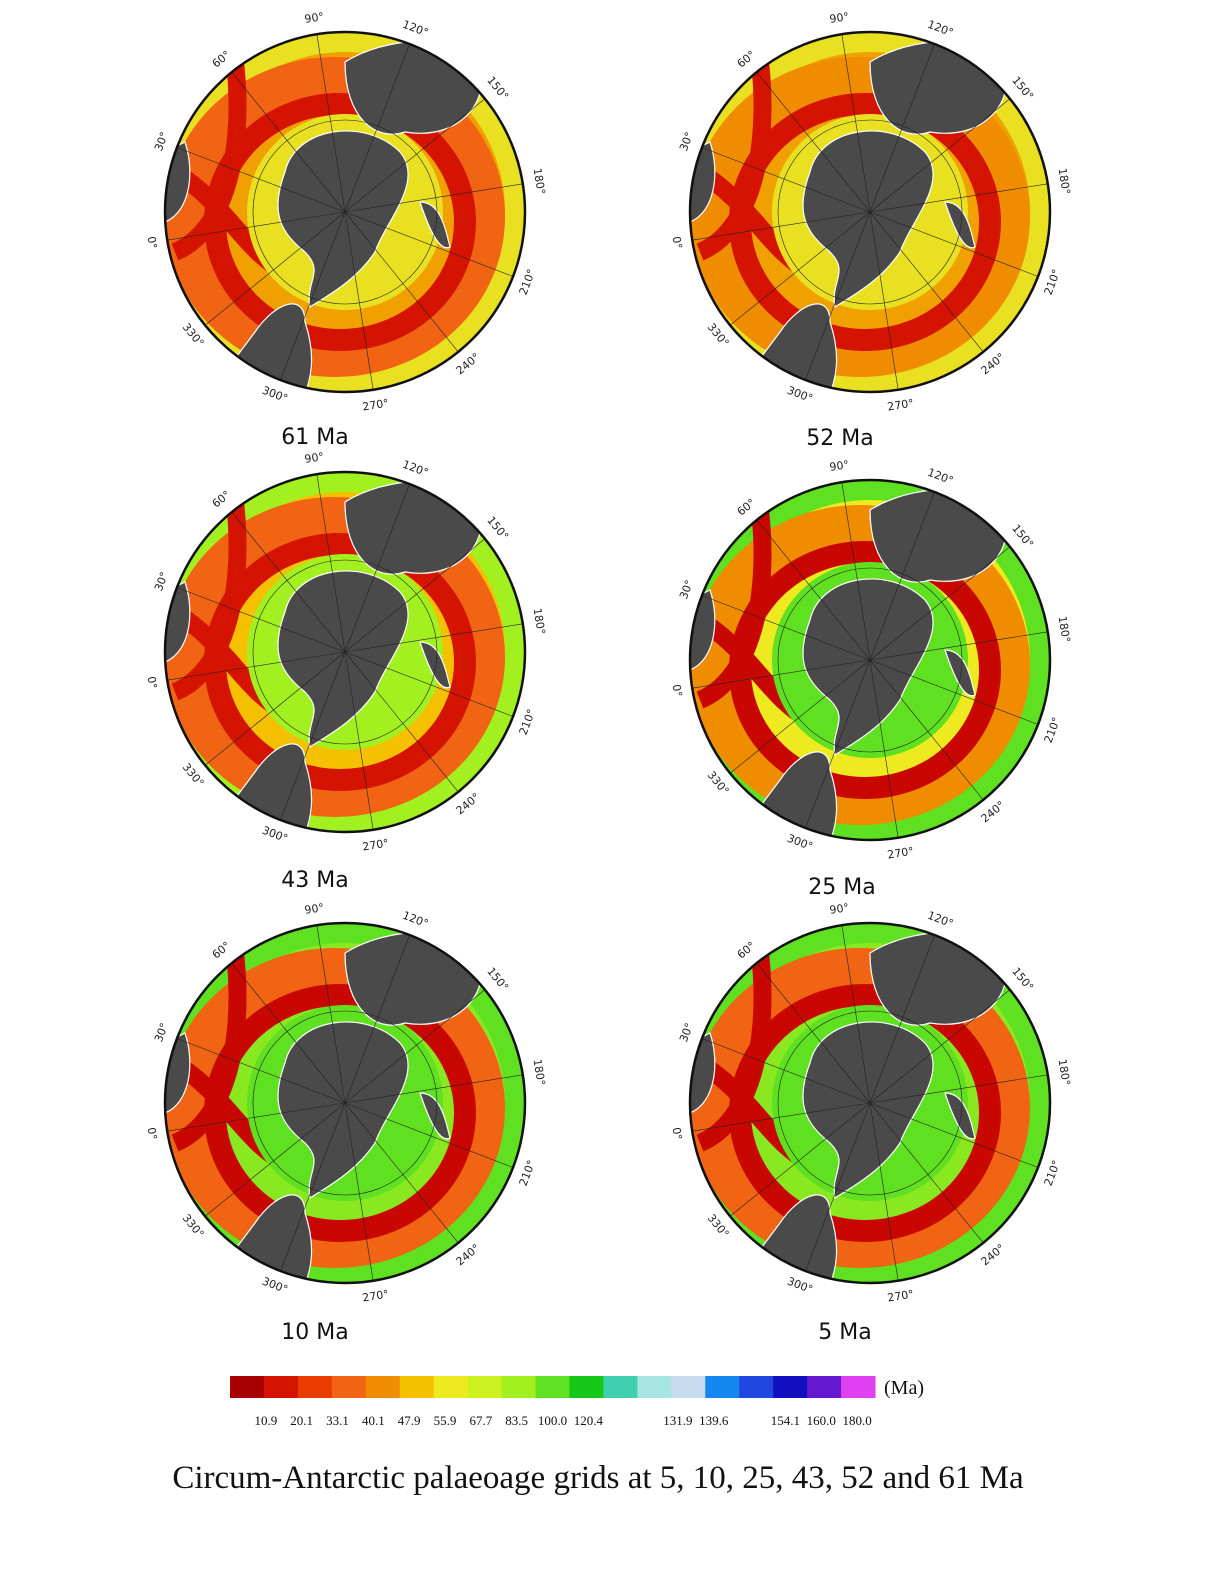 The image size is (1224, 1584). I want to click on antarctica, so click(868, 219).